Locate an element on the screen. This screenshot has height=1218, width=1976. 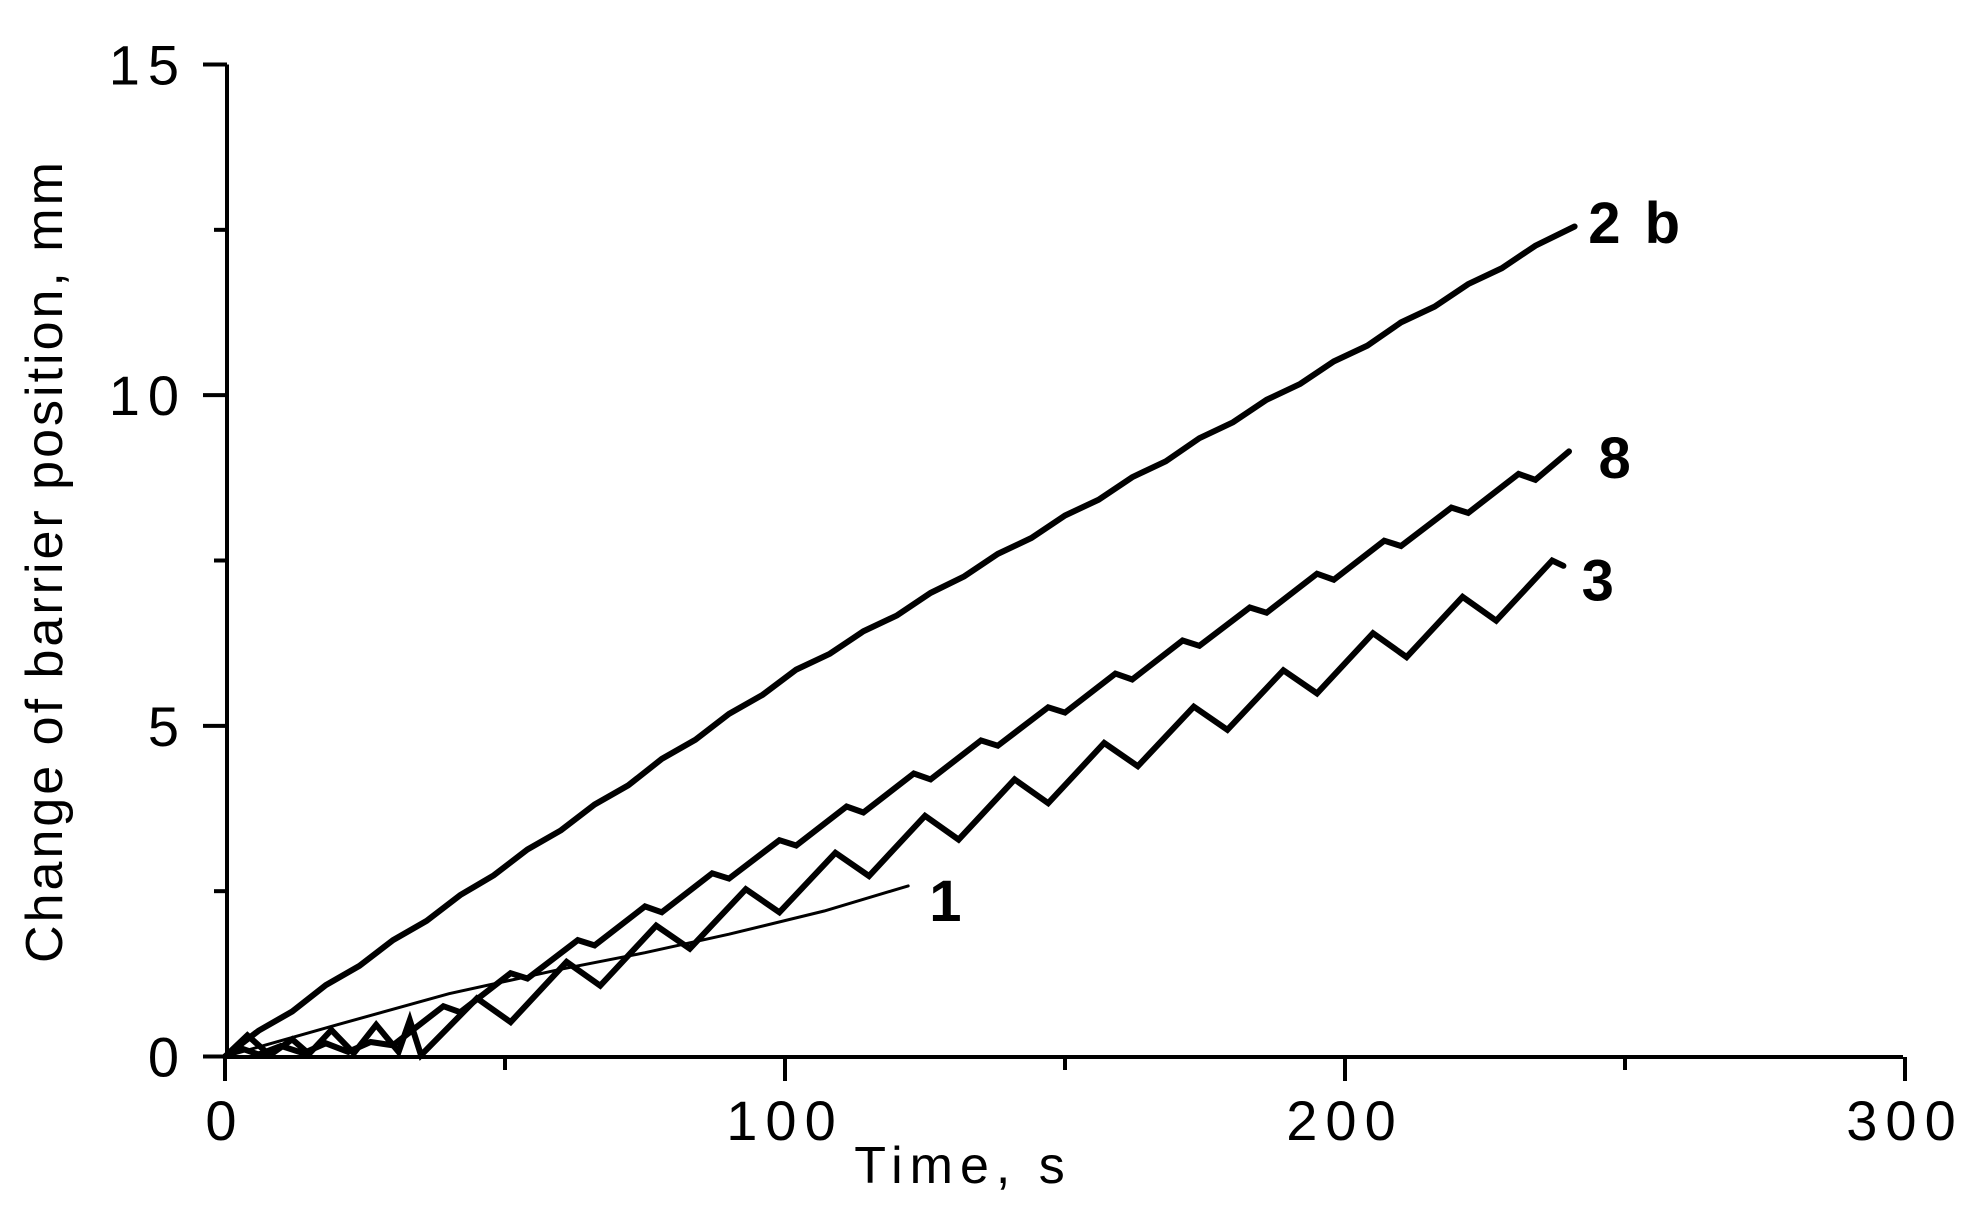
series-label-1: 1 is located at coordinates (947, 901).